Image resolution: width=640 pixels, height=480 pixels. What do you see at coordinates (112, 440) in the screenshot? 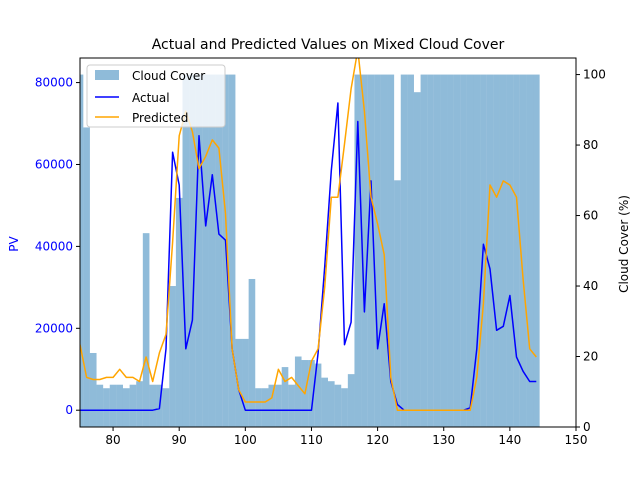
I see `x-tick-label: 80` at bounding box center [112, 440].